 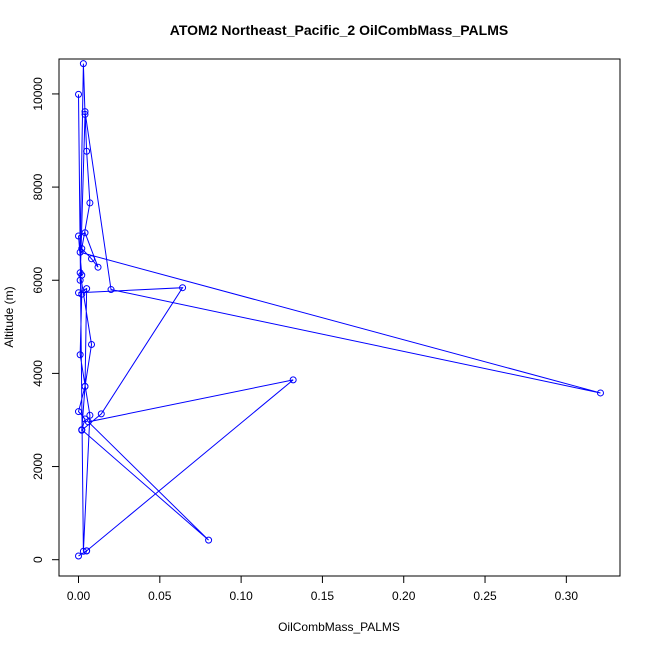 What do you see at coordinates (9, 316) in the screenshot?
I see `y-axis-label: Altitude (m)` at bounding box center [9, 316].